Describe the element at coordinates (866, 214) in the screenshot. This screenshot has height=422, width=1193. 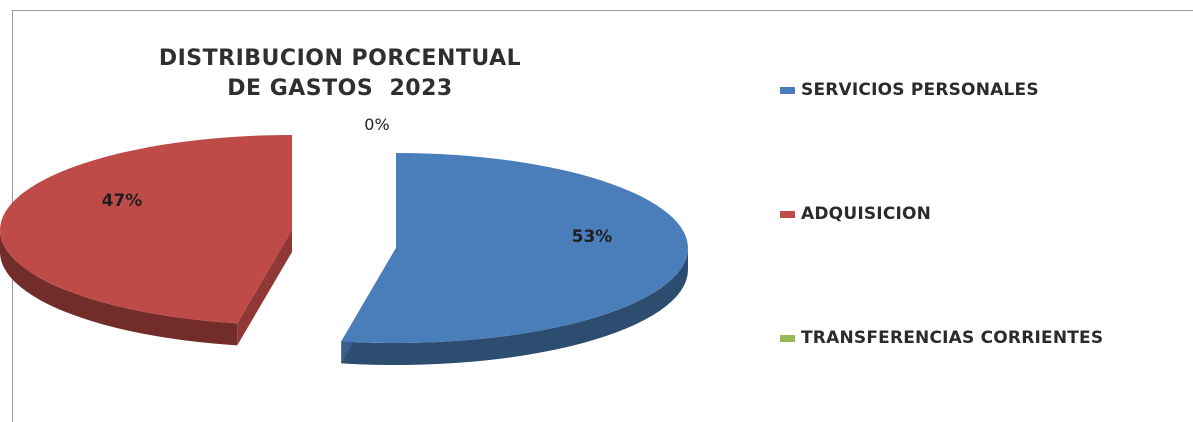
I see `legend-label-adquisicion: ADQUISICION` at that location.